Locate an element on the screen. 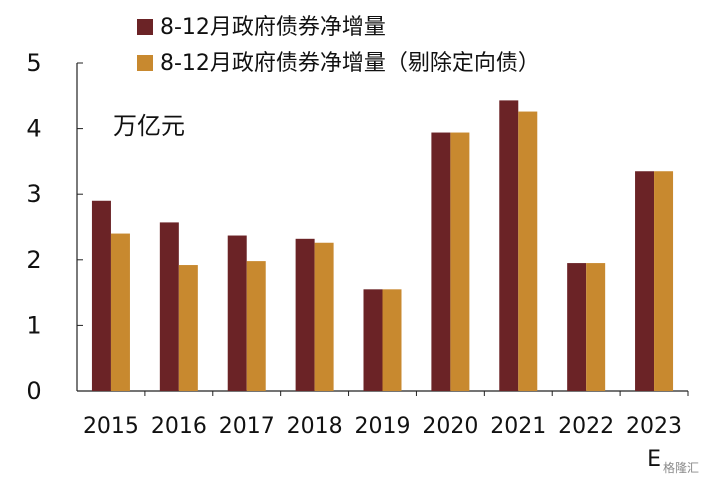 The width and height of the screenshot is (707, 482). legend-label: 8-12月政府债券净增量（剔除定向债） is located at coordinates (350, 63).